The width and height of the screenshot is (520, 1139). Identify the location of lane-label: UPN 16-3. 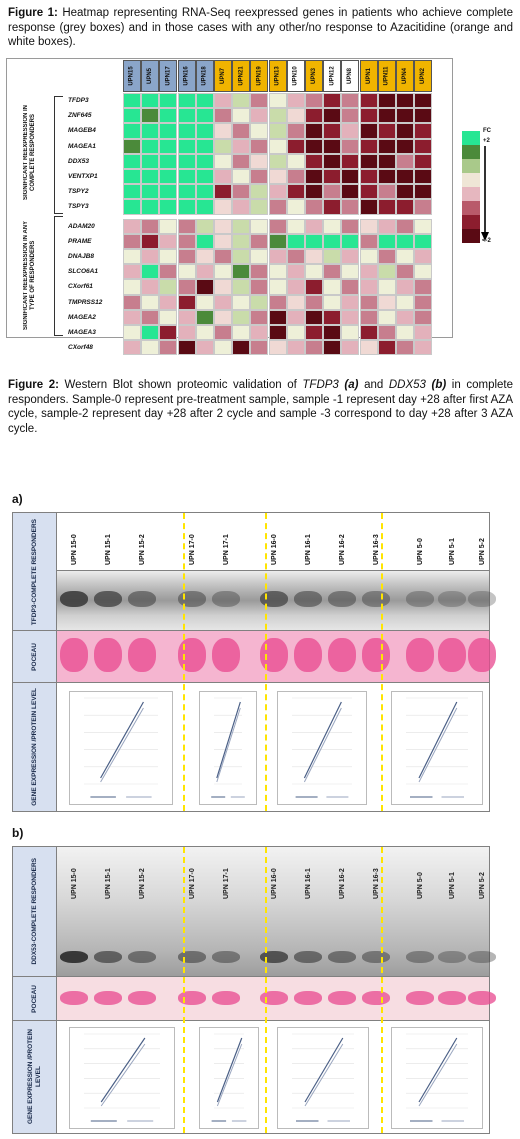
(376, 883).